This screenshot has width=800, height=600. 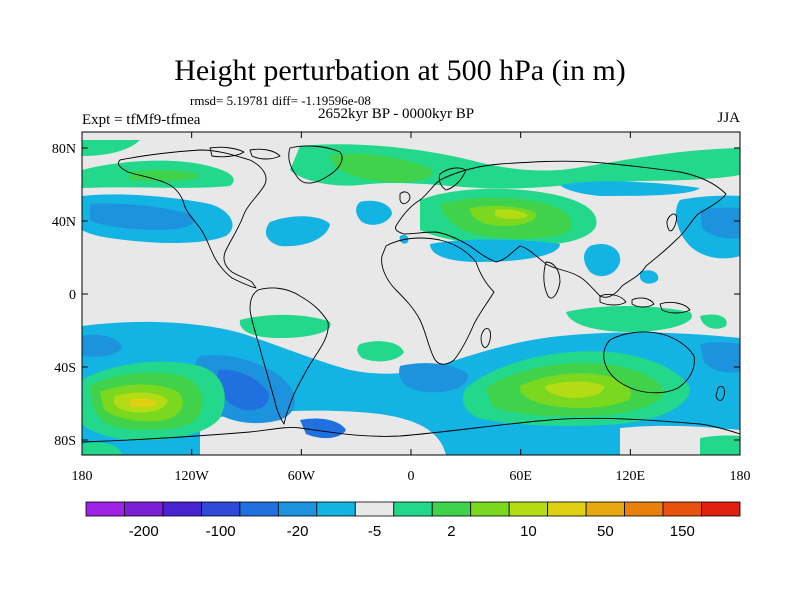 What do you see at coordinates (528, 531) in the screenshot?
I see `colorbar-label: 10` at bounding box center [528, 531].